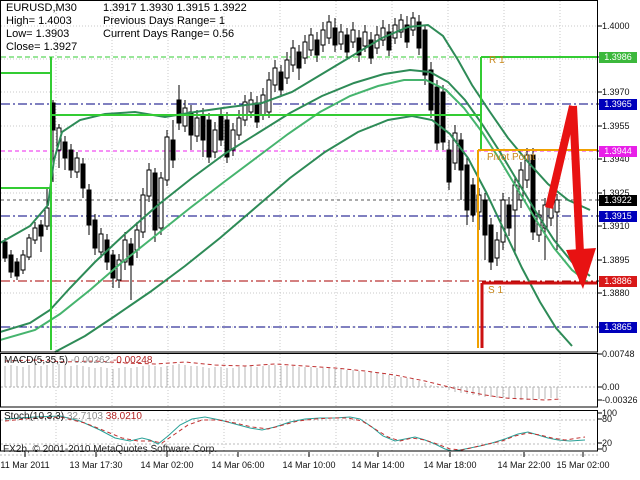 This screenshot has height=480, width=640. I want to click on price-tick-label: 1.4000, so click(616, 26).